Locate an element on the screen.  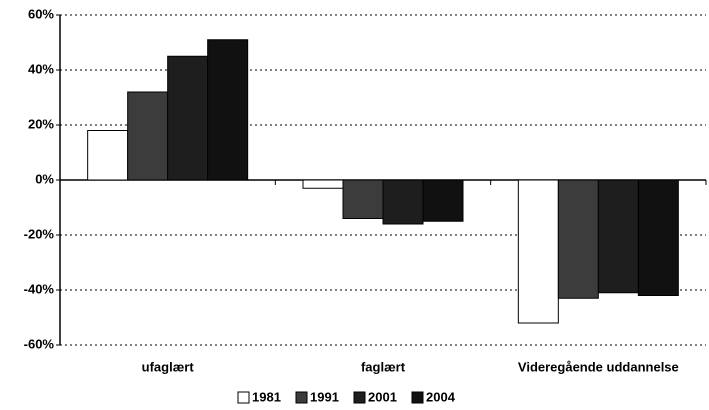
y-tick-label: -20% is located at coordinates (39, 233).